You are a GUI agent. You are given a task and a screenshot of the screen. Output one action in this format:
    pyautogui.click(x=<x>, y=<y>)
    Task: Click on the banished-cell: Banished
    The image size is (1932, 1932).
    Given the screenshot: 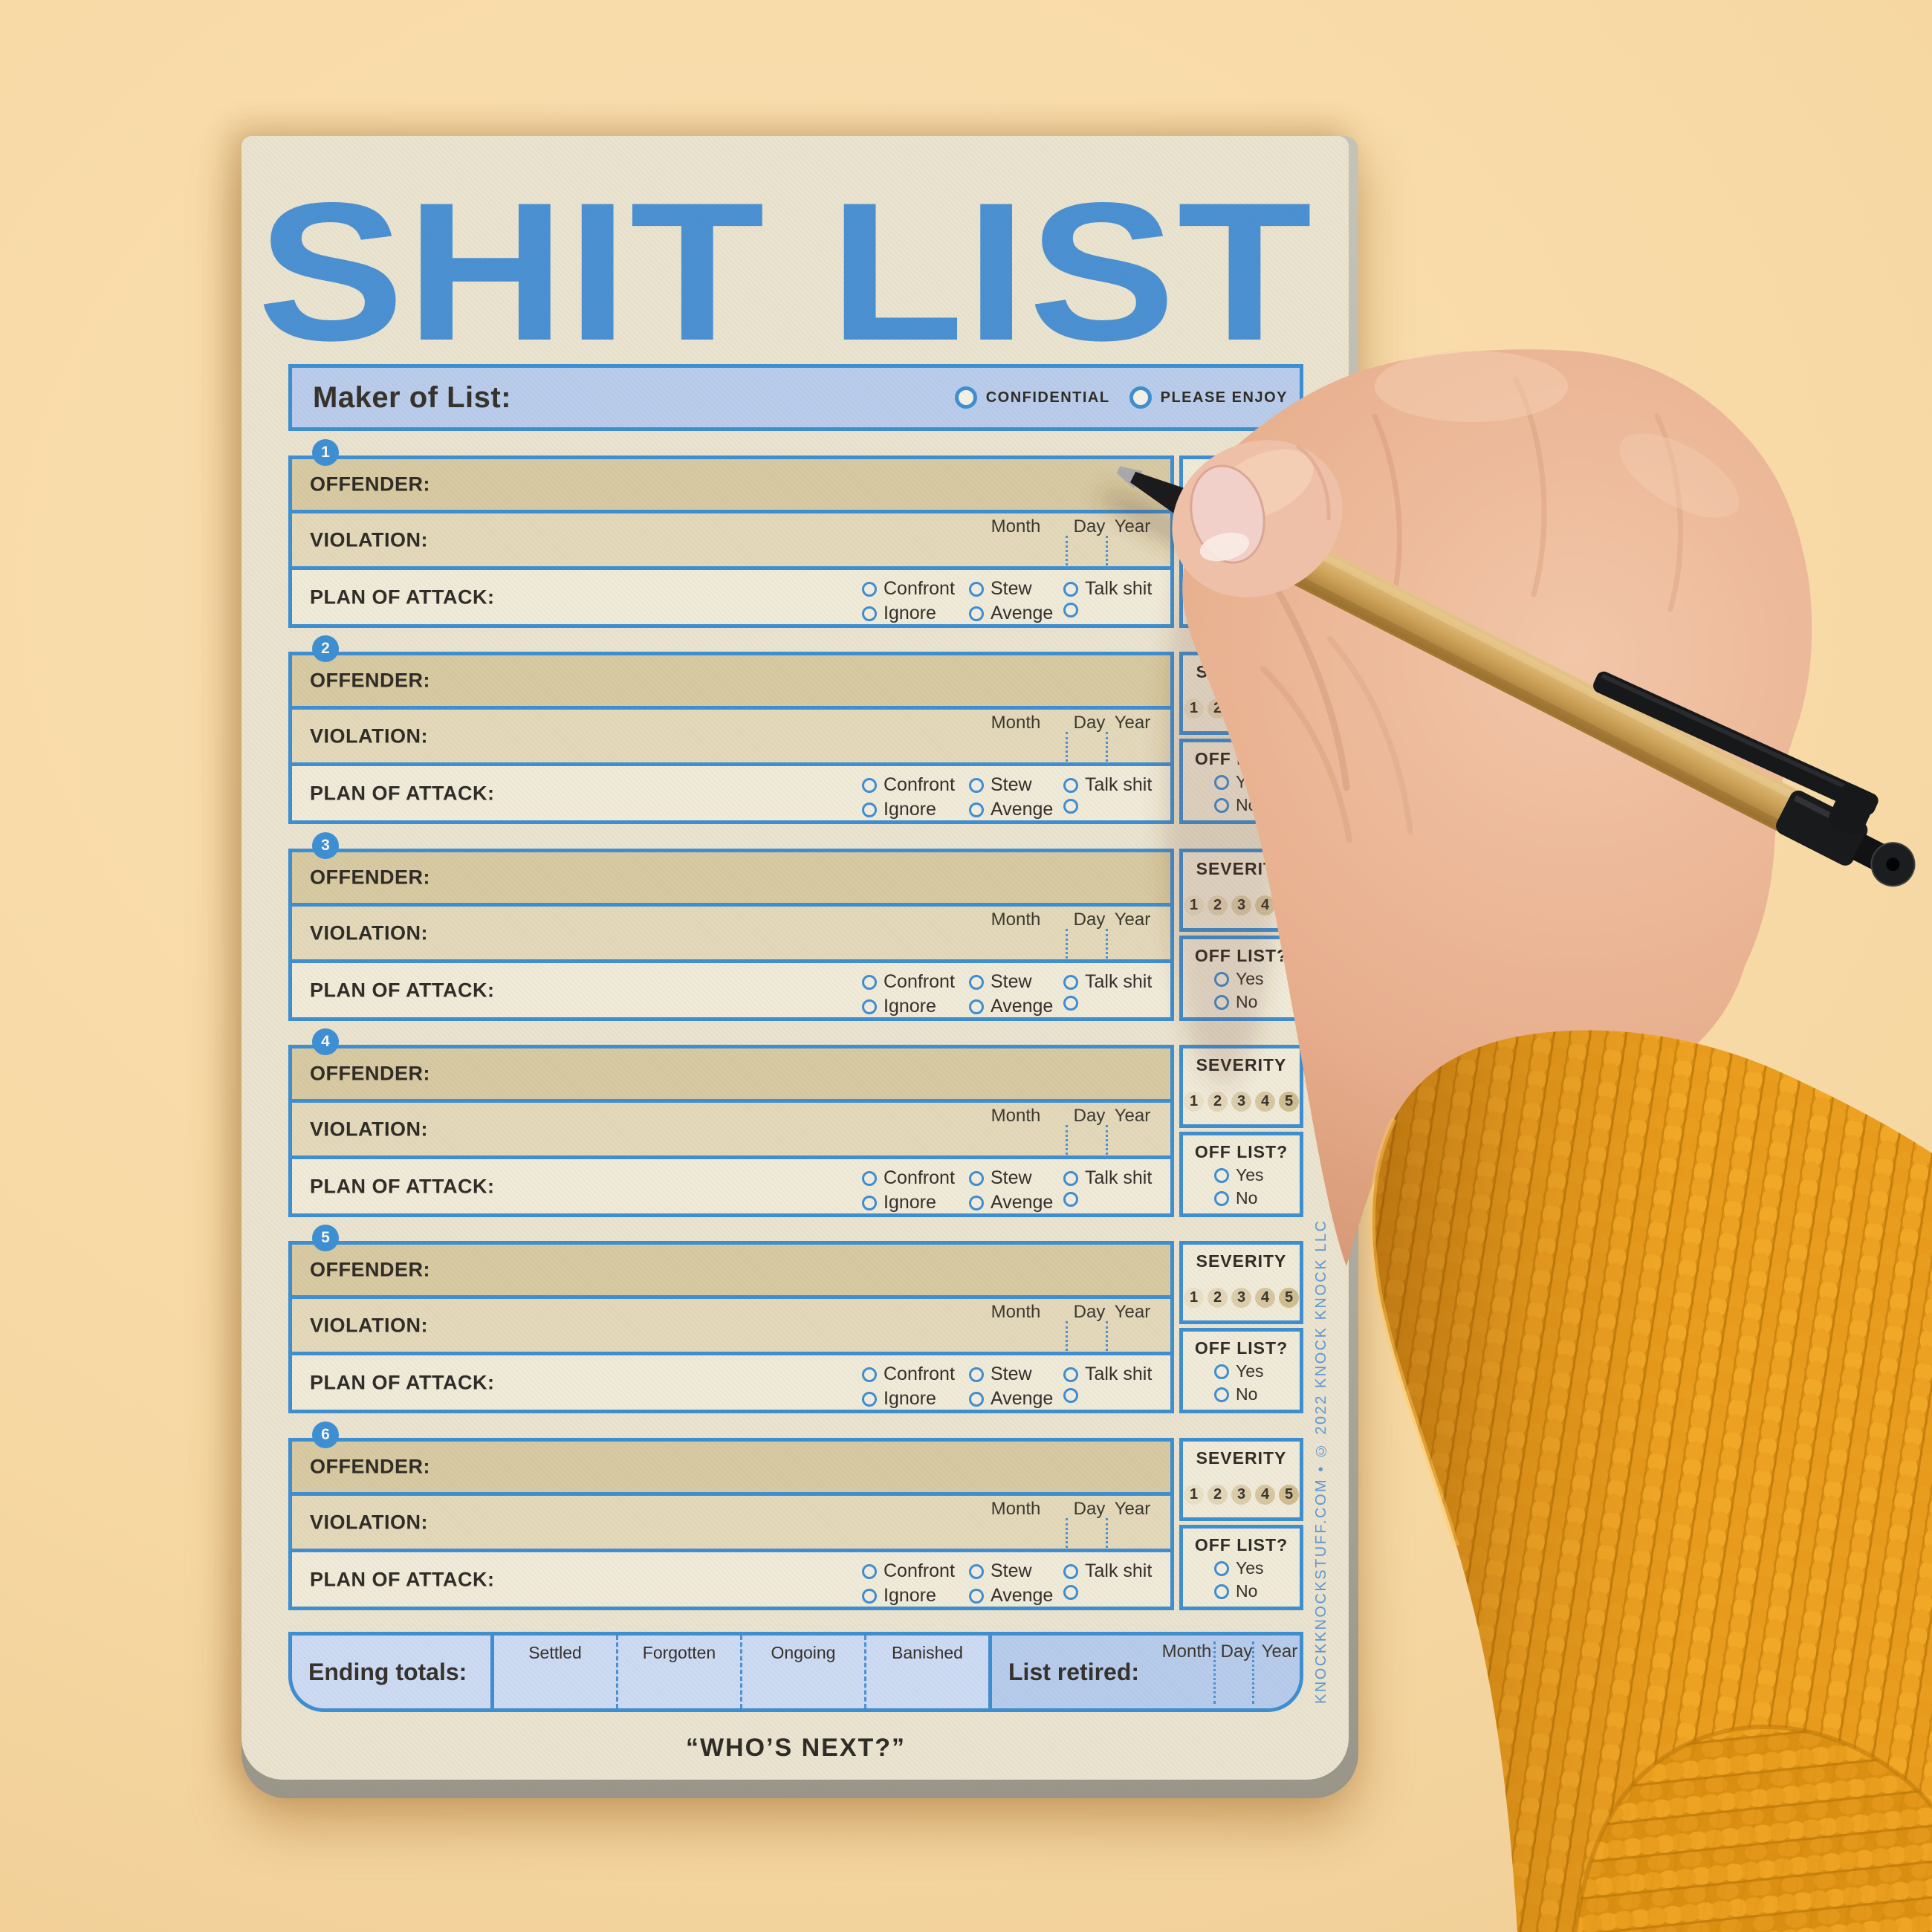 What is the action you would take?
    pyautogui.click(x=926, y=1672)
    